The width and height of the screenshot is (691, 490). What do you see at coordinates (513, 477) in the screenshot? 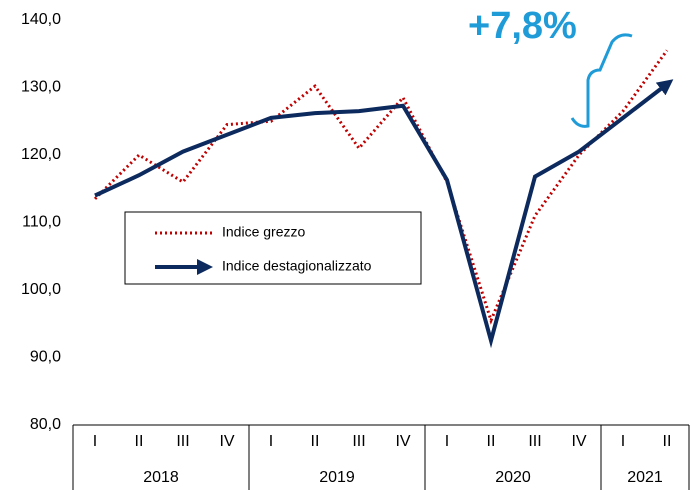
I see `x-group-label: 2020` at bounding box center [513, 477].